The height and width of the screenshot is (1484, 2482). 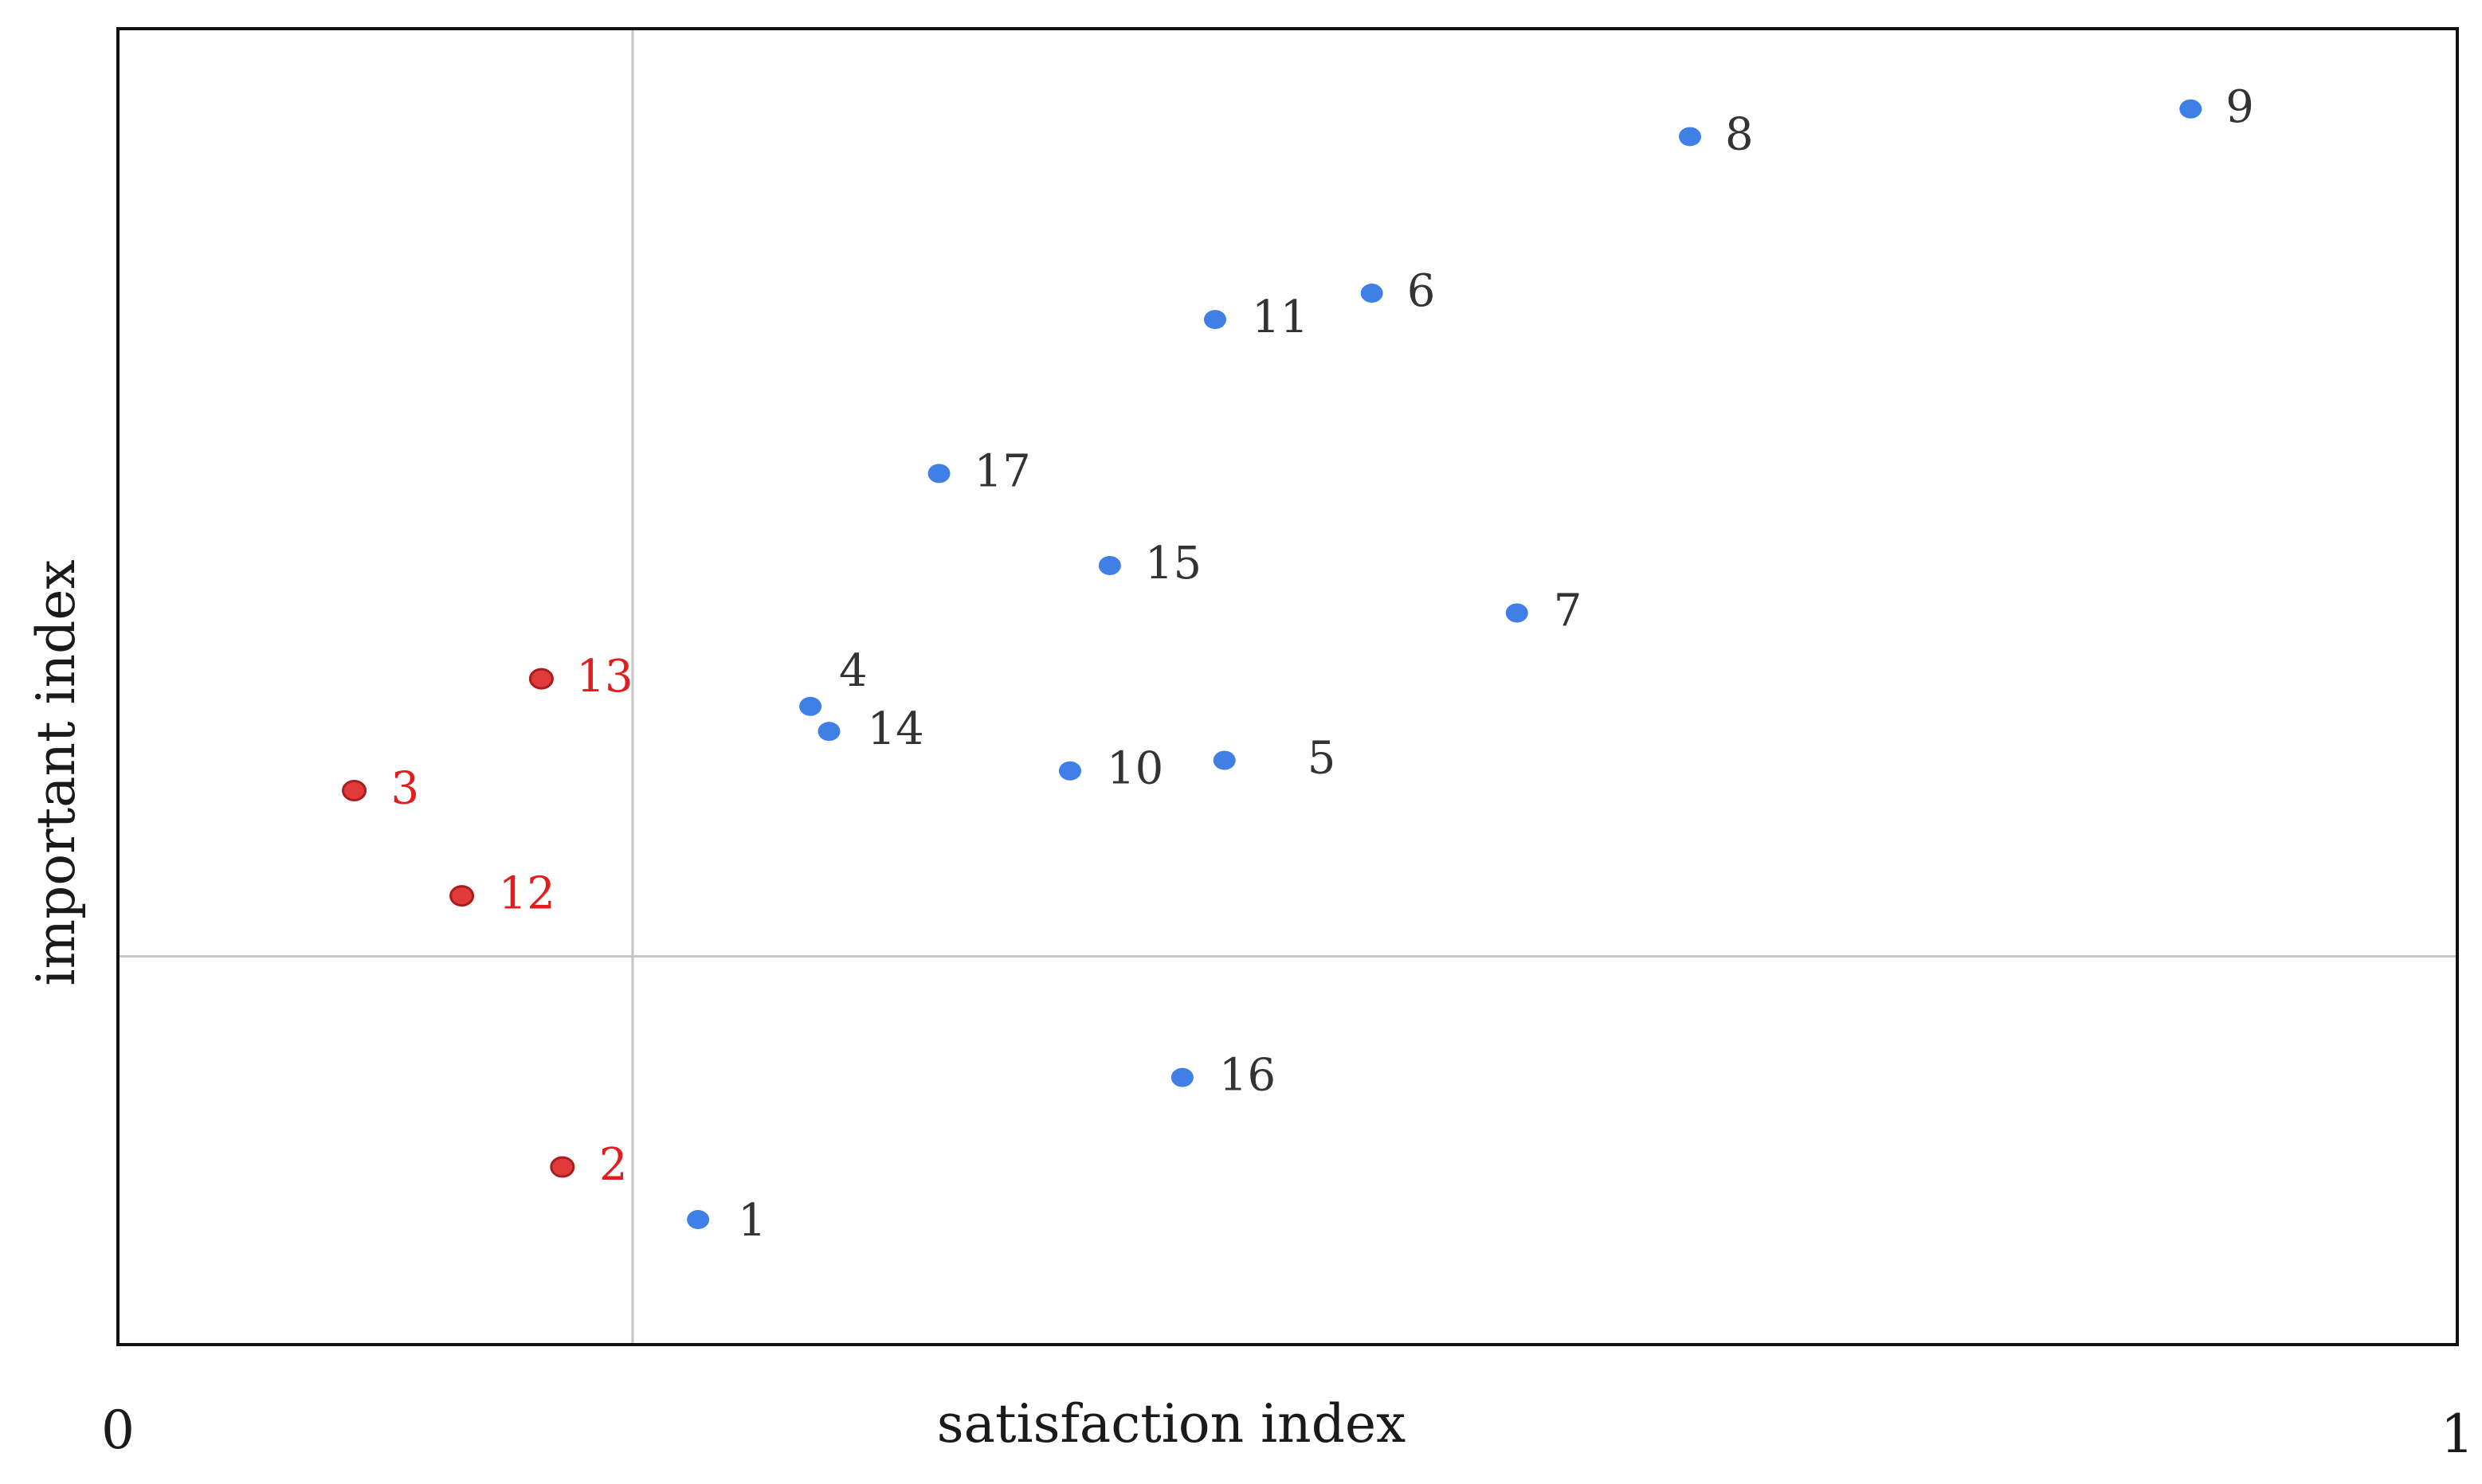 What do you see at coordinates (1247, 1076) in the screenshot?
I see `point-label-16: 16` at bounding box center [1247, 1076].